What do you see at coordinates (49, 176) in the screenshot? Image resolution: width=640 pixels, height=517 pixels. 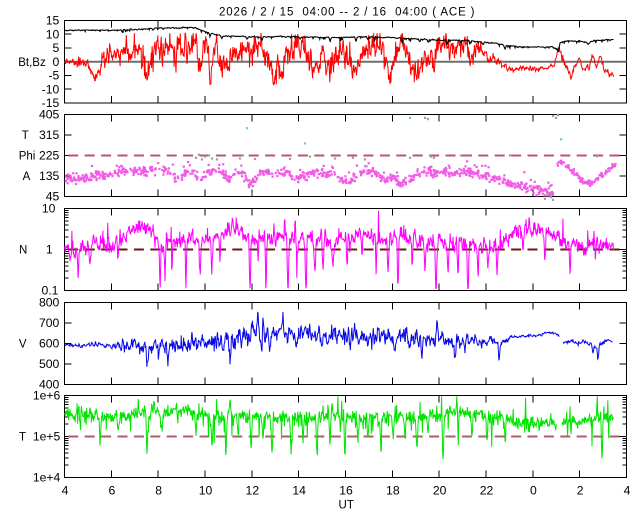 I see `svg-text: 135` at bounding box center [49, 176].